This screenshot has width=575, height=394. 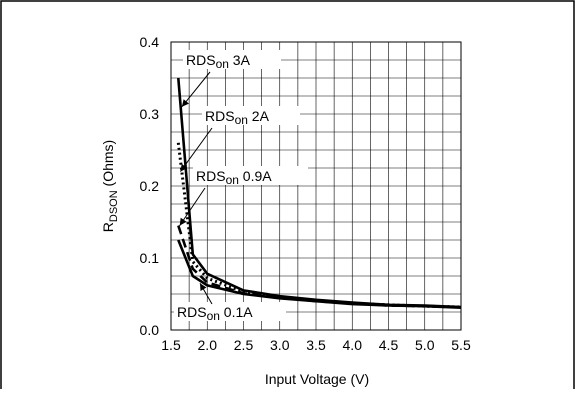 What do you see at coordinates (208, 345) in the screenshot?
I see `x-tick-label: 2.0` at bounding box center [208, 345].